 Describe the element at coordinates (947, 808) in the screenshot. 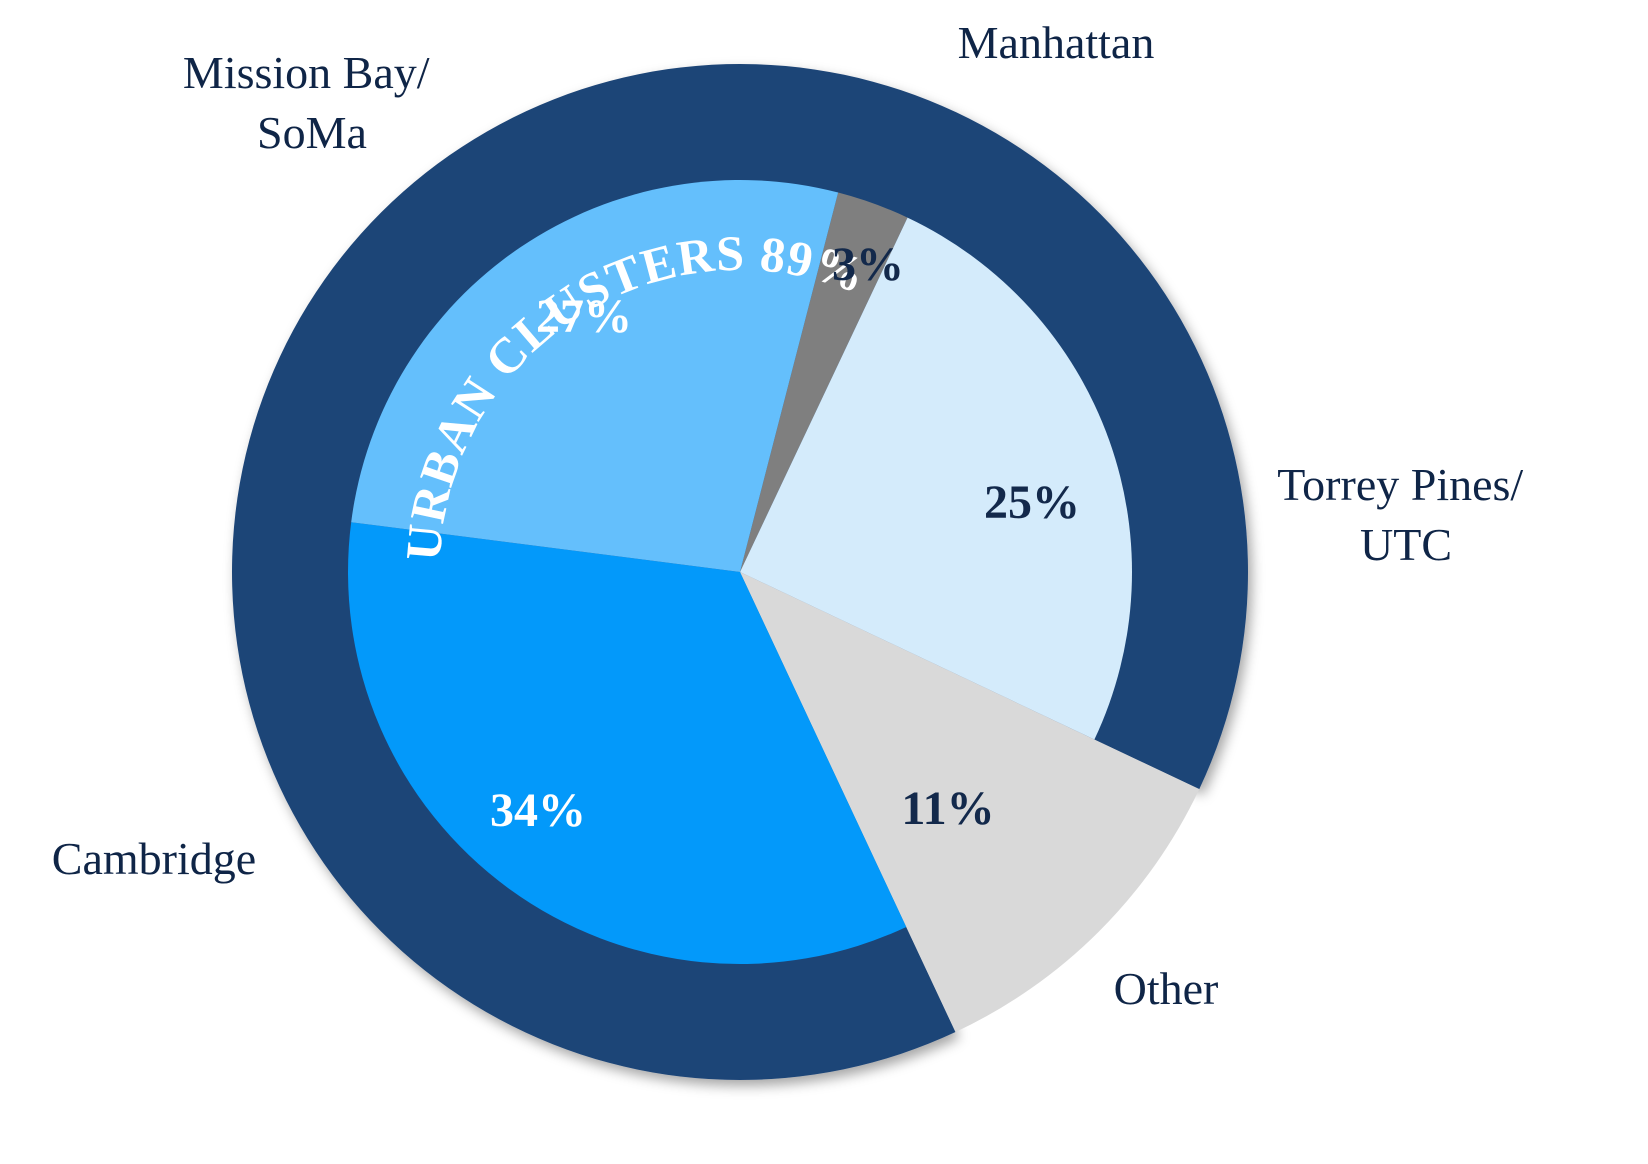

I see `slice-value-label-other: 11%` at that location.